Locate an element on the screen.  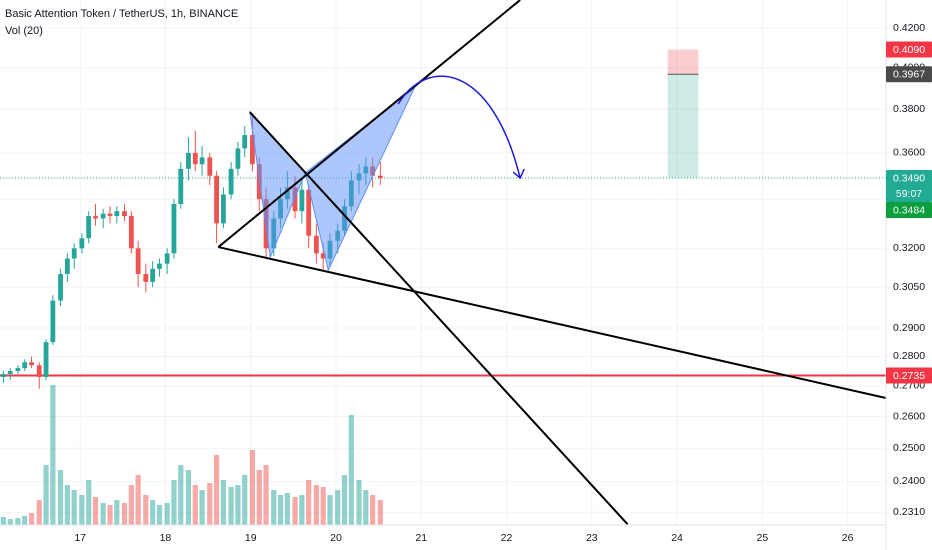
x-tick-label: 20 is located at coordinates (336, 538).